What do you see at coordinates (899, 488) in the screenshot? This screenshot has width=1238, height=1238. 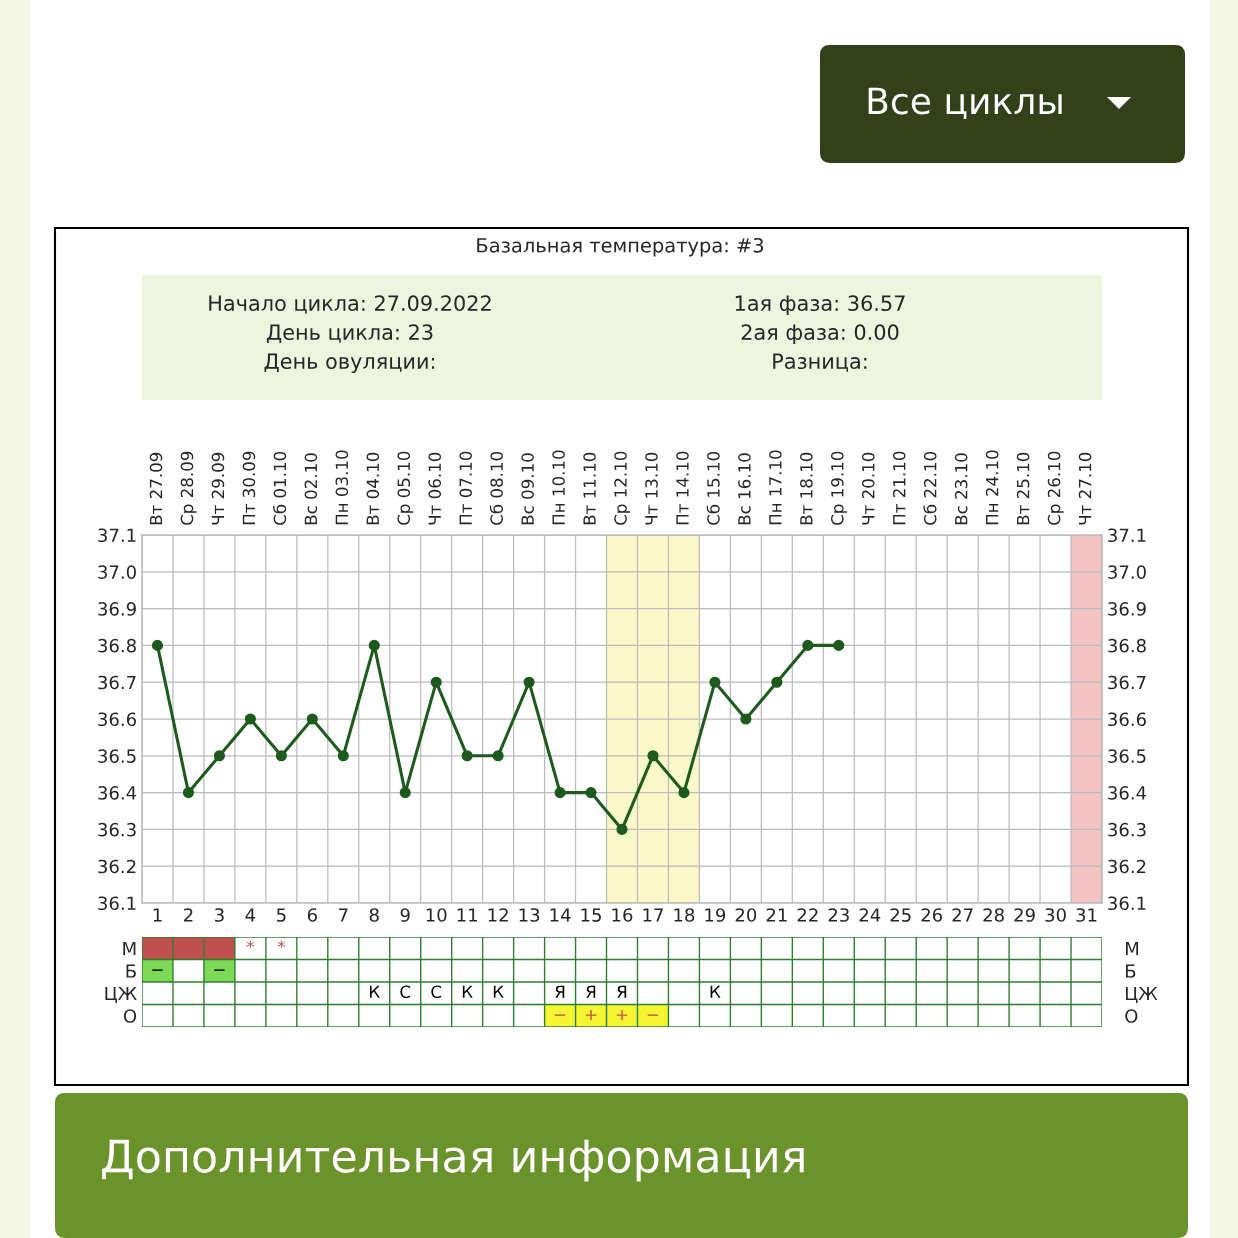 I see `text: Пт 21.10` at bounding box center [899, 488].